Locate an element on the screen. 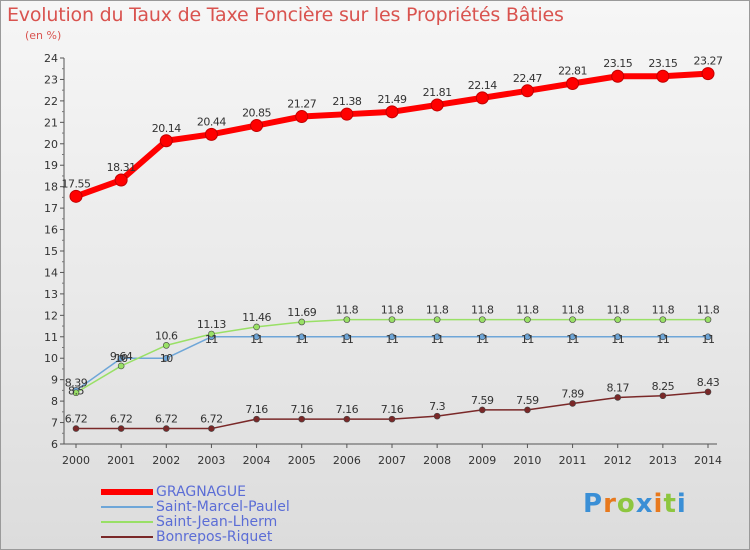 Image resolution: width=750 pixels, height=550 pixels. y-tick-label: 9 is located at coordinates (54, 380).